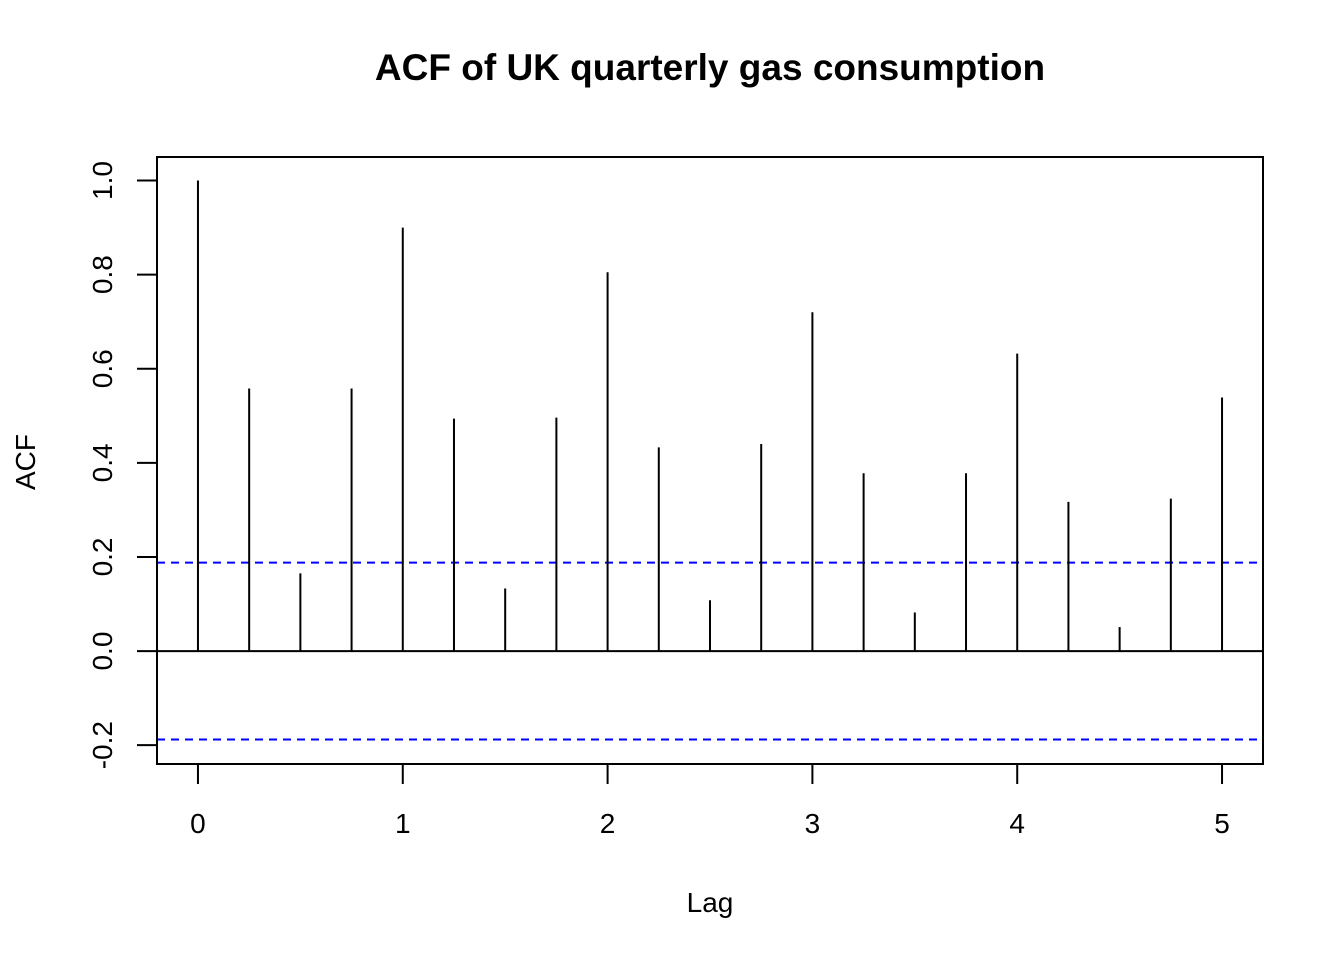 The image size is (1344, 965). I want to click on y-axis-label: ACF, so click(25, 462).